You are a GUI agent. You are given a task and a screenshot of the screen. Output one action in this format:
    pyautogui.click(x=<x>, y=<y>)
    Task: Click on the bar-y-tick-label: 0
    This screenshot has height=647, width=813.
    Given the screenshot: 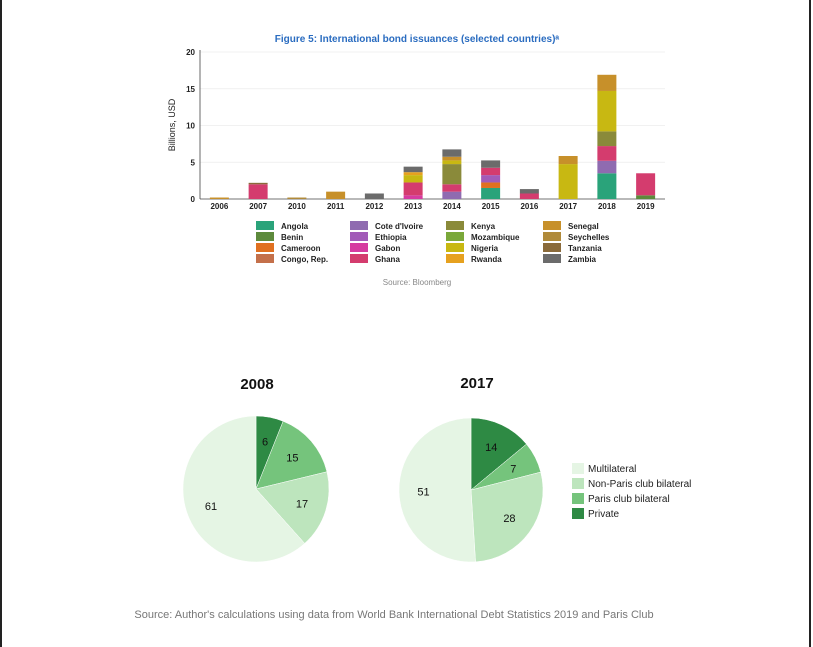 What is the action you would take?
    pyautogui.click(x=193, y=199)
    